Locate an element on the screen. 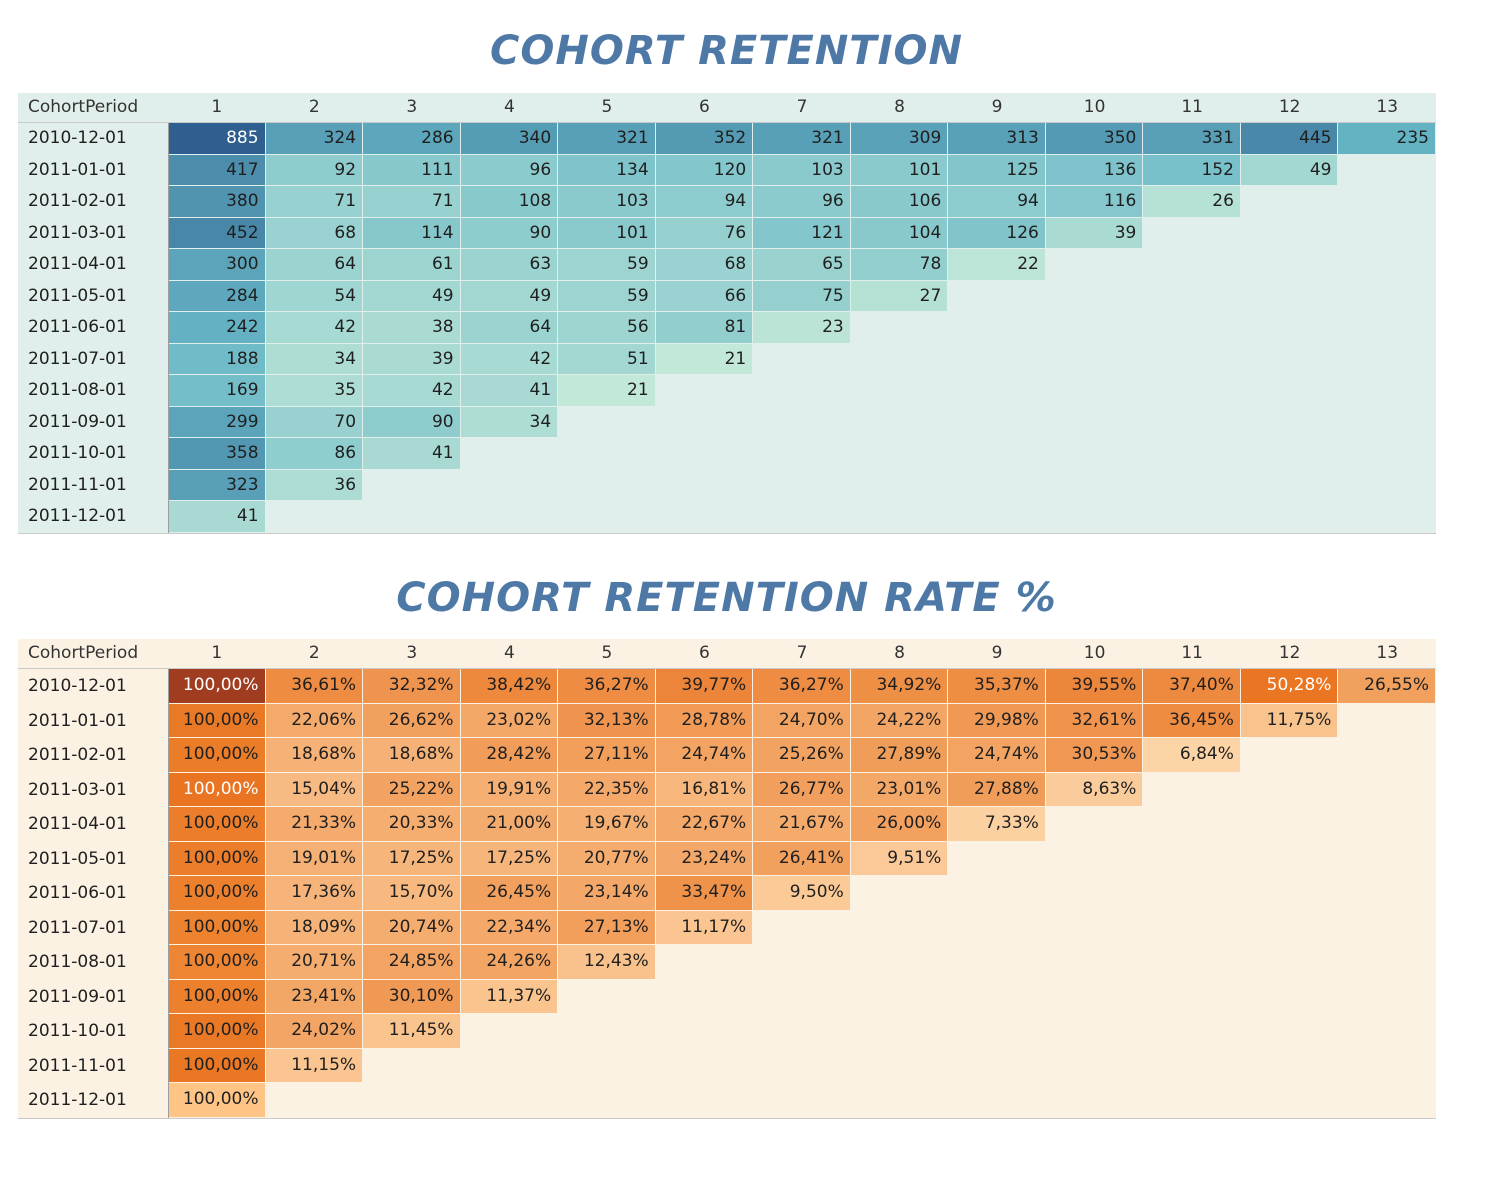  data-cell: 8,63% is located at coordinates (1094, 789).